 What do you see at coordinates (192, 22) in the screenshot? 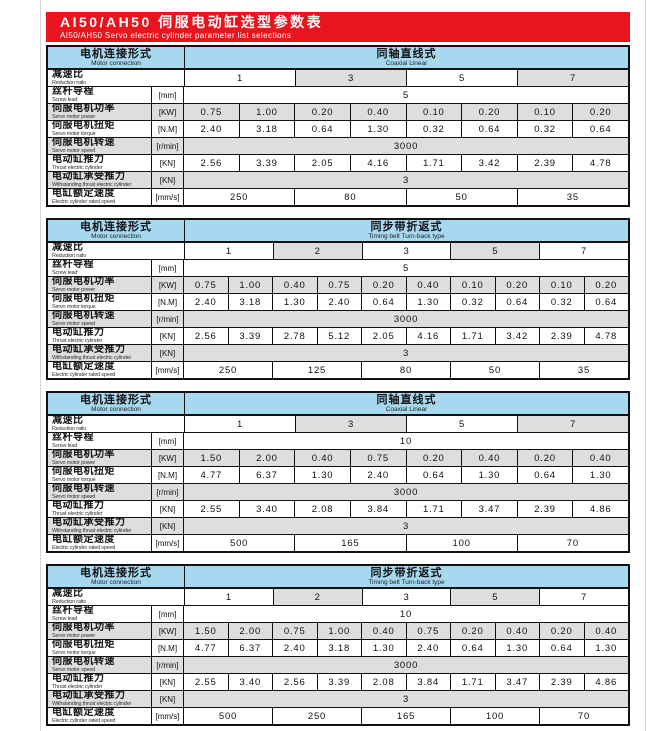
I see `page-title: AI50/AH50 伺服电动缸选型参数表` at bounding box center [192, 22].